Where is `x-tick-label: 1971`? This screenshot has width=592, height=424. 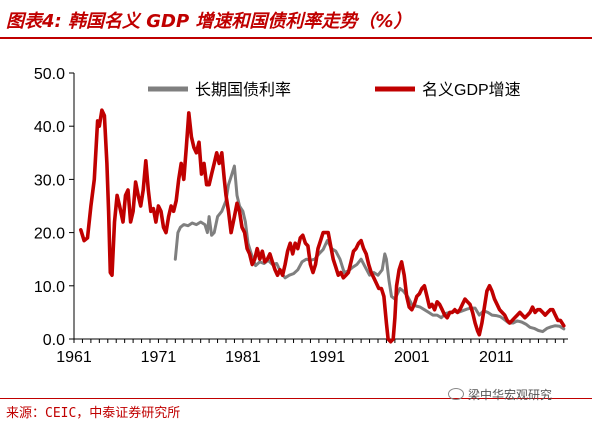
x-tick-label: 1971 is located at coordinates (159, 357).